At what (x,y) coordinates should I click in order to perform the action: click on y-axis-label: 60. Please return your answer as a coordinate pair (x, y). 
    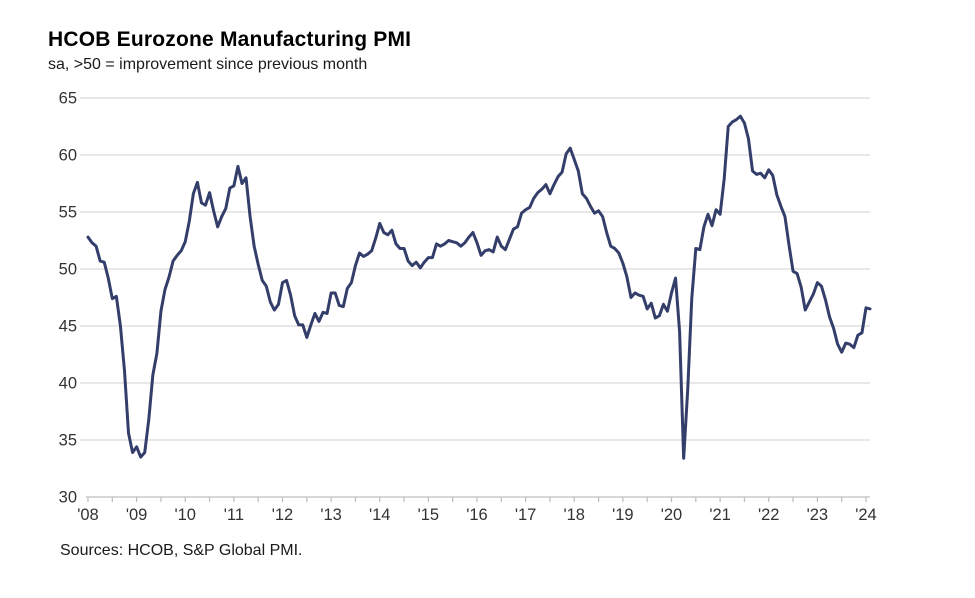
    Looking at the image, I should click on (68, 156).